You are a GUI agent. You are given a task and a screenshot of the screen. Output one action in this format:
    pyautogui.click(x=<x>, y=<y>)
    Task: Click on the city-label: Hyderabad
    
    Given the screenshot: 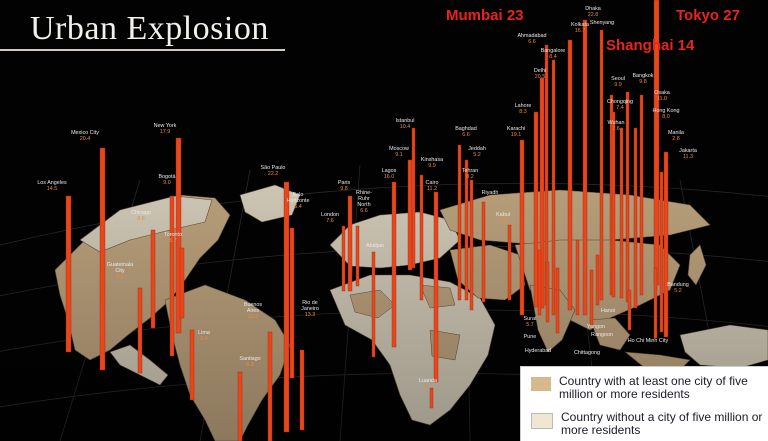 What is the action you would take?
    pyautogui.click(x=538, y=351)
    